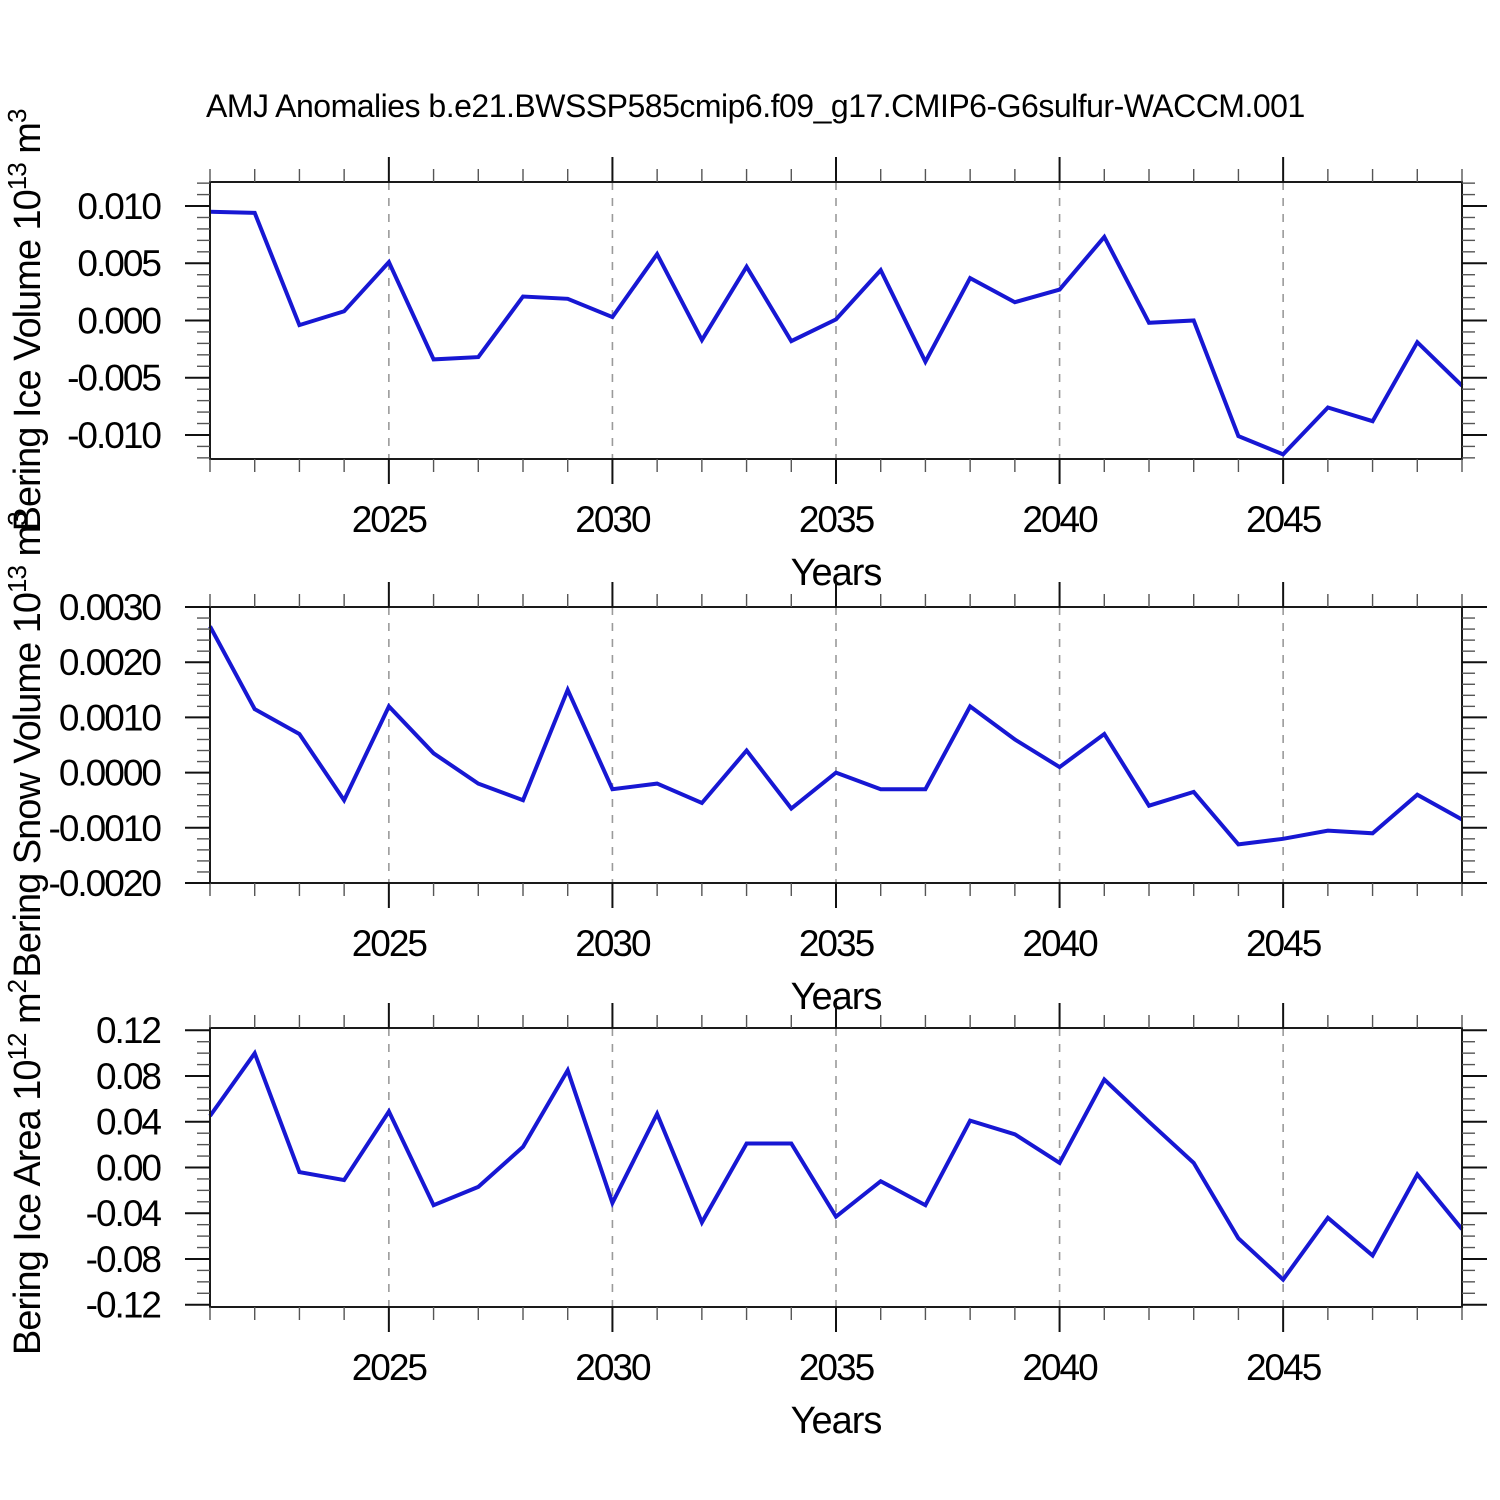 This screenshot has height=1500, width=1500. Describe the element at coordinates (128, 1030) in the screenshot. I see `y-tick-label: 0.12` at that location.